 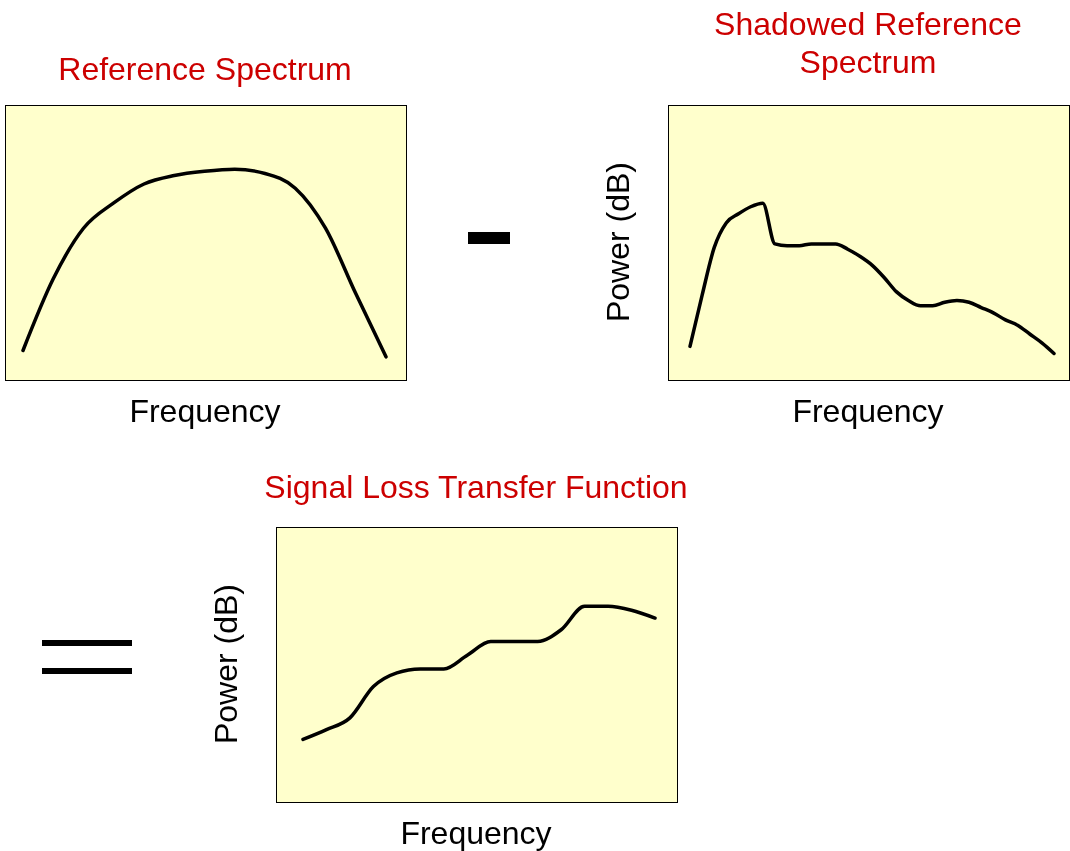 I want to click on chart-title: Reference Spectrum, so click(x=205, y=69).